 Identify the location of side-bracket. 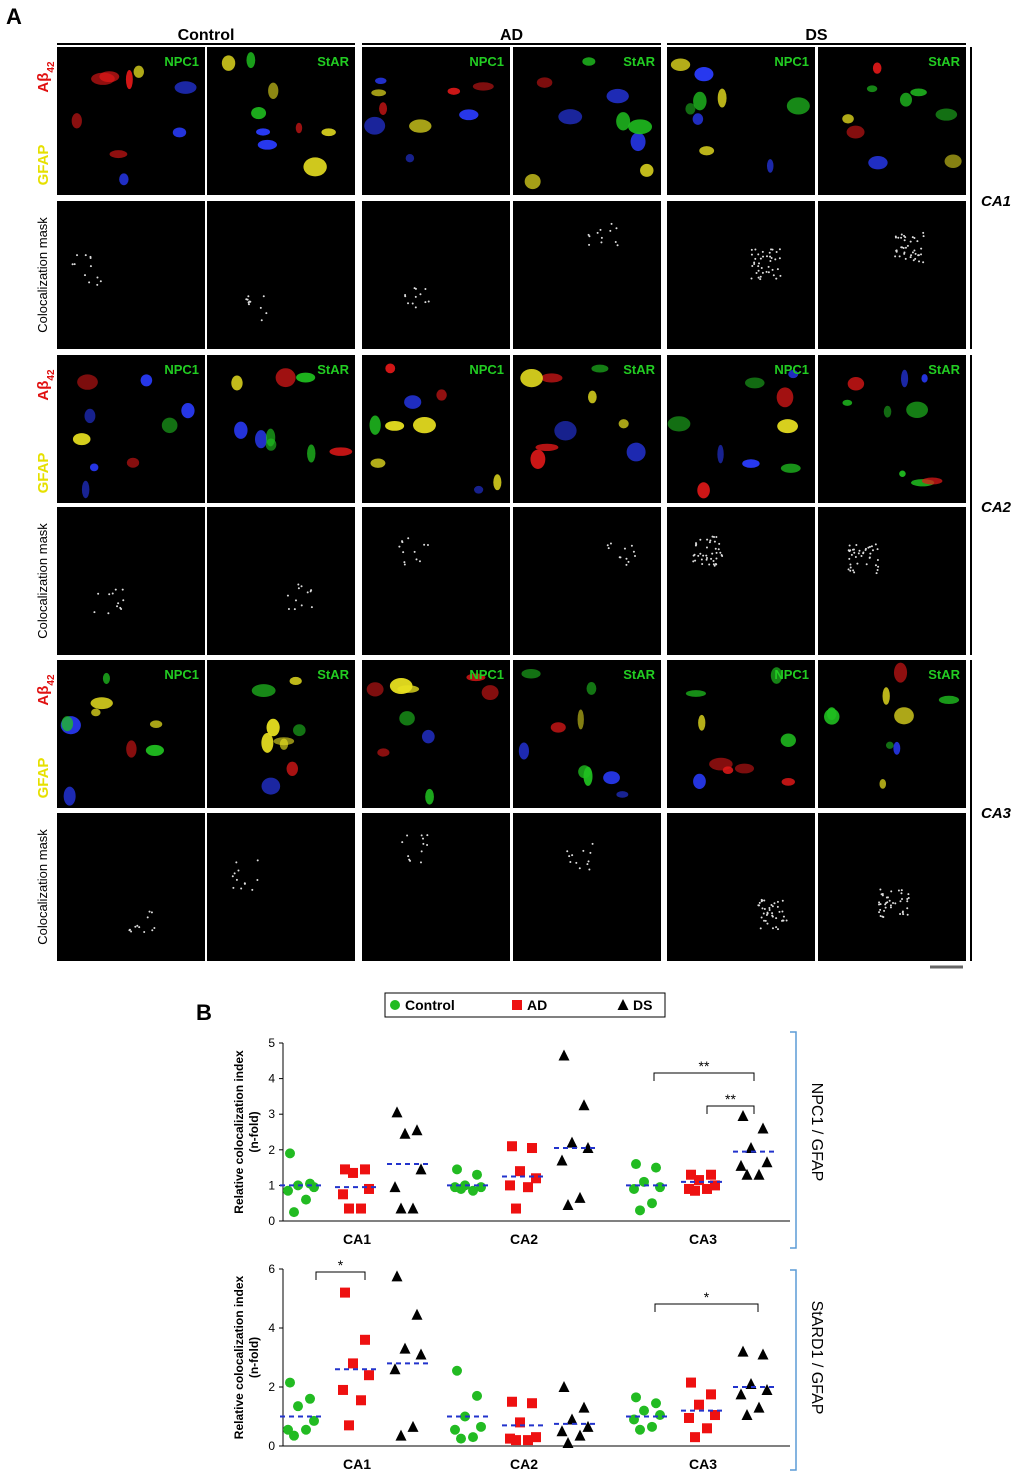
(793, 1370).